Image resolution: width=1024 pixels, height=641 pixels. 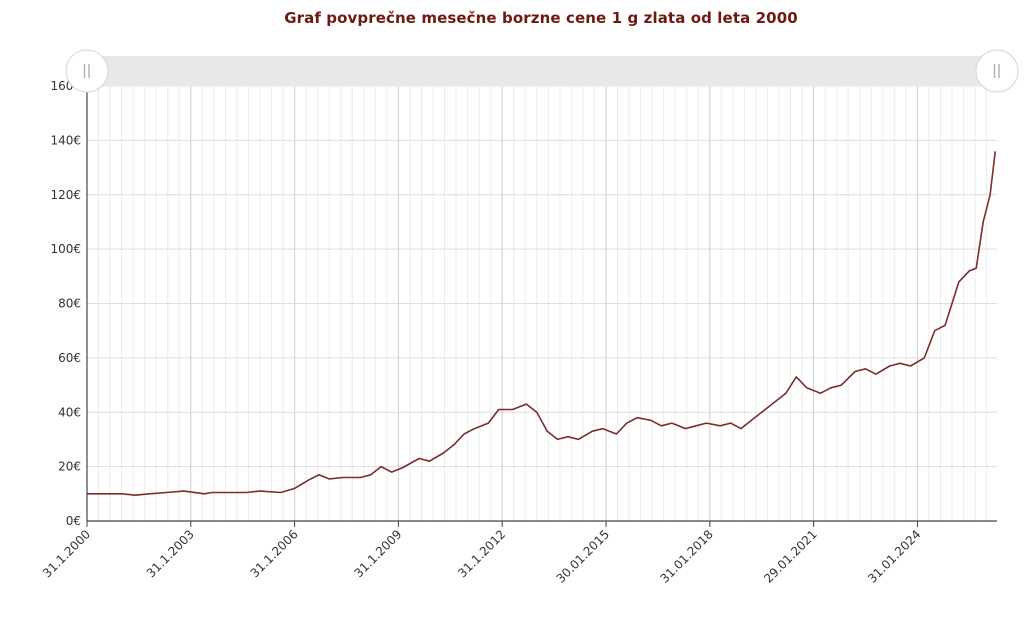 What do you see at coordinates (790, 556) in the screenshot?
I see `x-tick-label: 29.01.2021` at bounding box center [790, 556].